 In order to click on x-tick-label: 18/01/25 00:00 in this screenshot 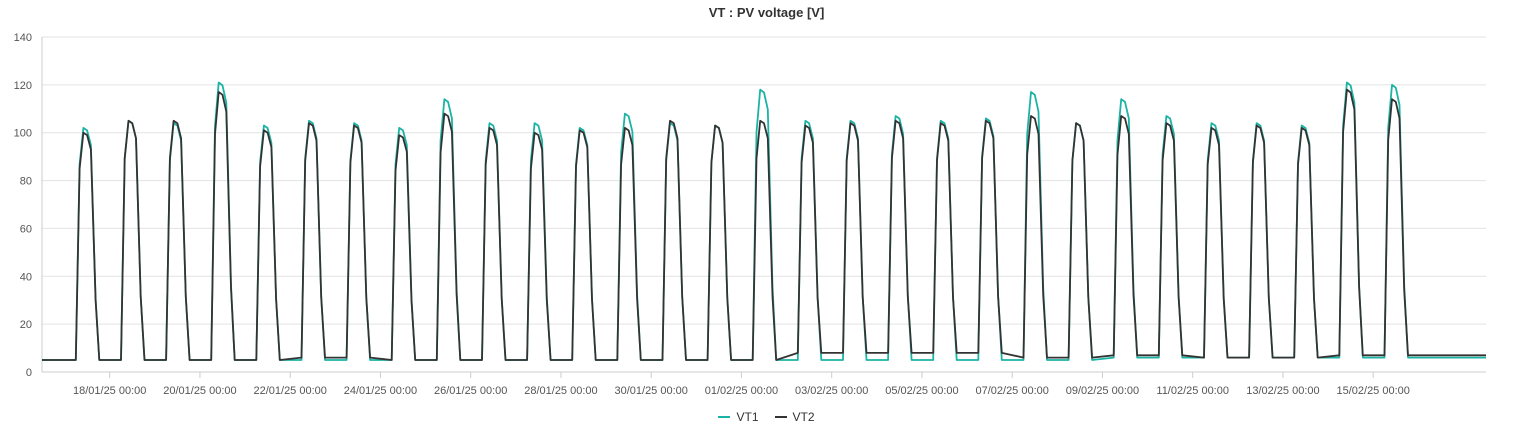, I will do `click(109, 391)`.